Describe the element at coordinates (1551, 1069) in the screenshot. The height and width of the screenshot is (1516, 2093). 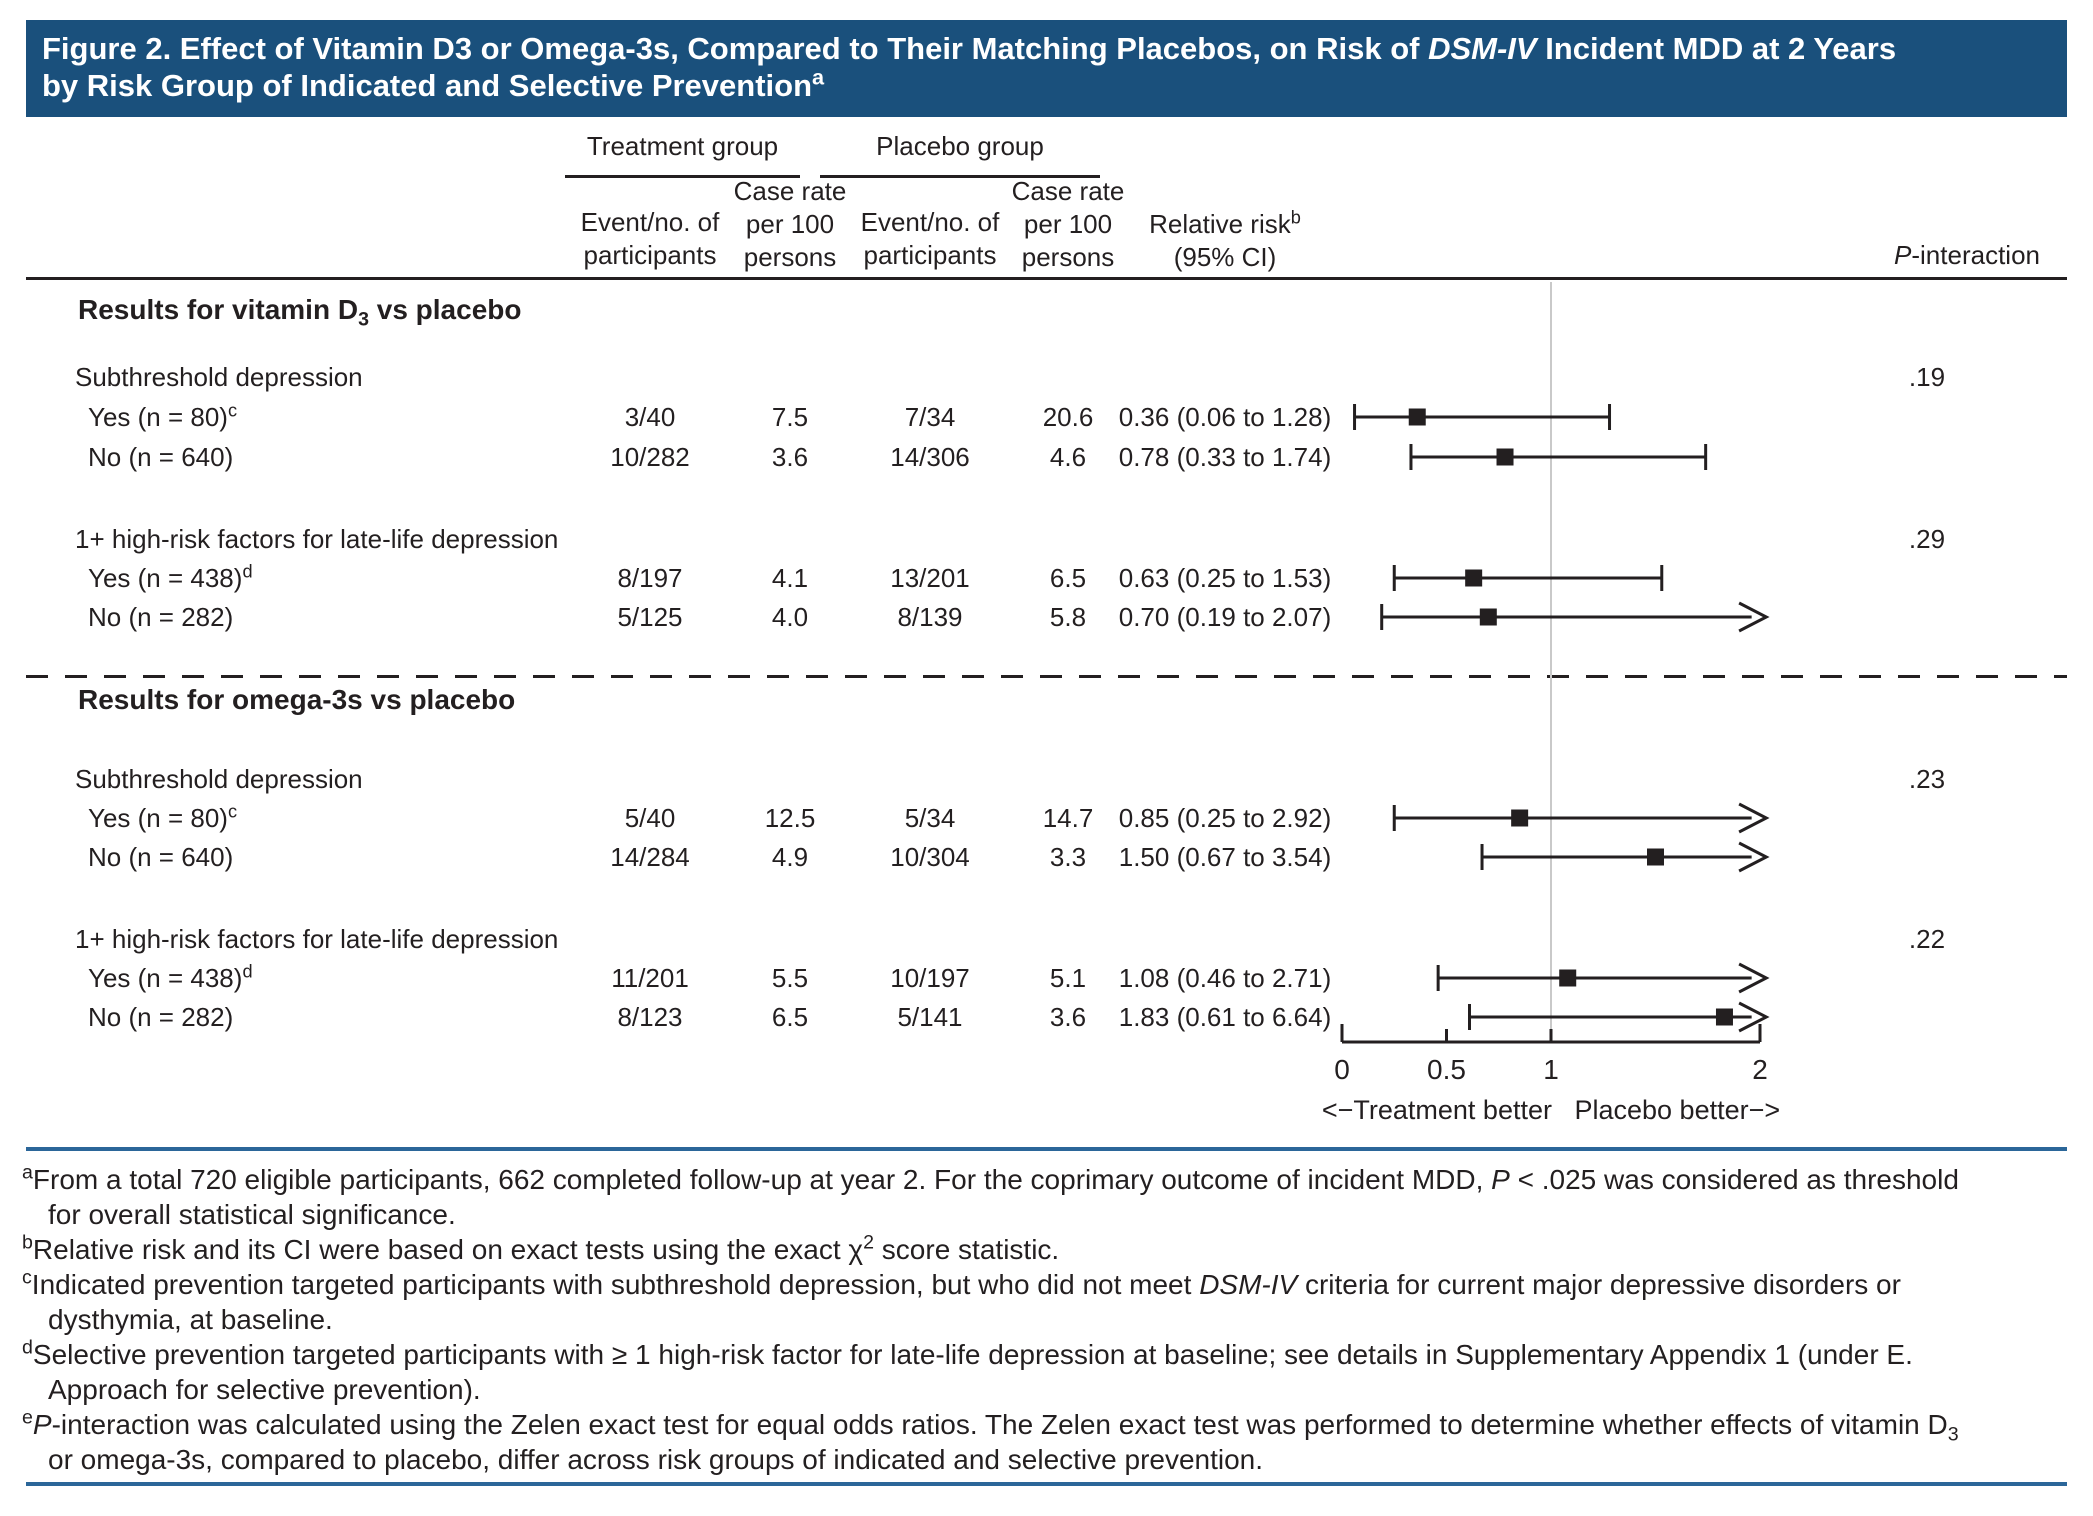
I see `x-axis-tick-label: 1` at that location.